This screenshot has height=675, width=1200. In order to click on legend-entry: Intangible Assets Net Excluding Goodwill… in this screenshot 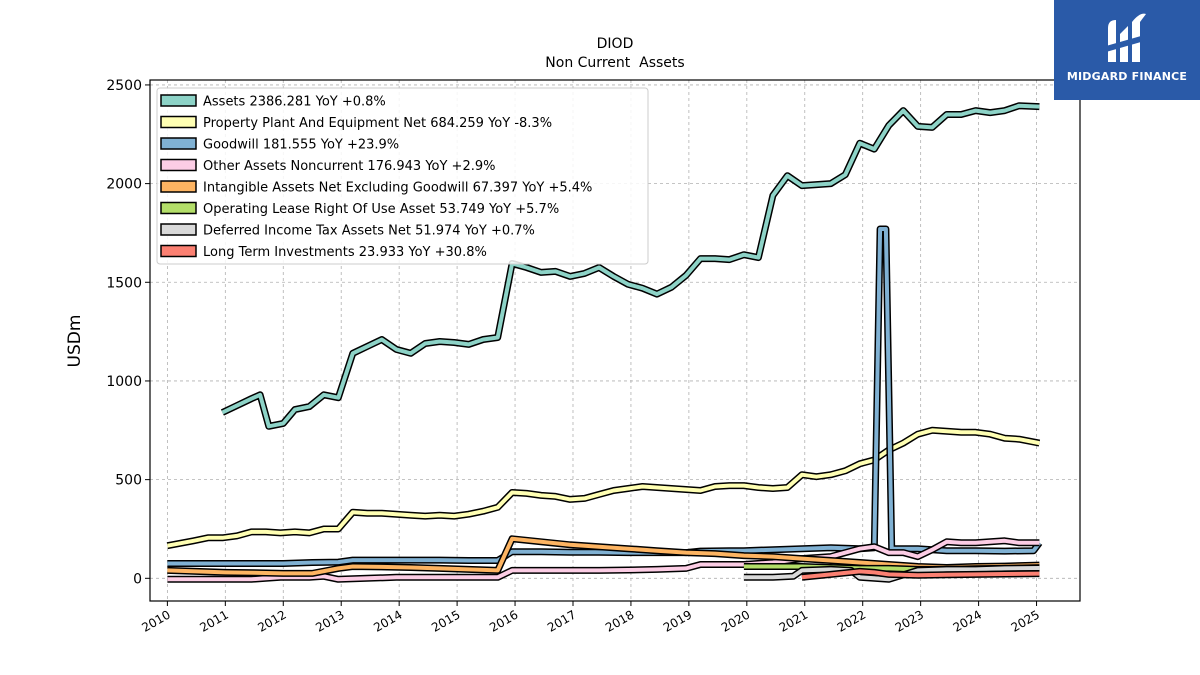, I will do `click(397, 188)`.